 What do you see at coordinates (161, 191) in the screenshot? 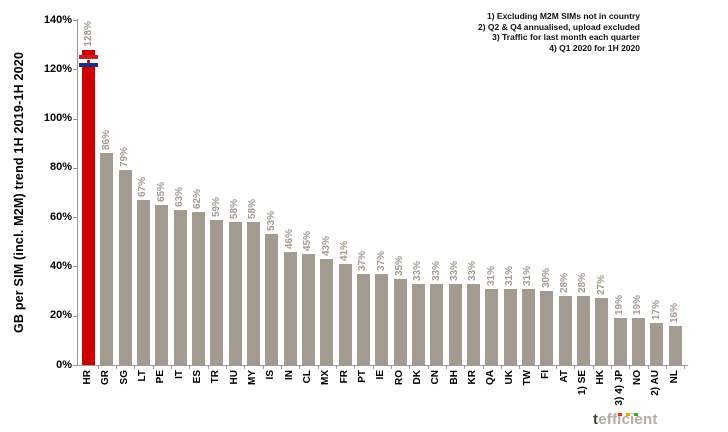
I see `bar-value-label: 65%` at bounding box center [161, 191].